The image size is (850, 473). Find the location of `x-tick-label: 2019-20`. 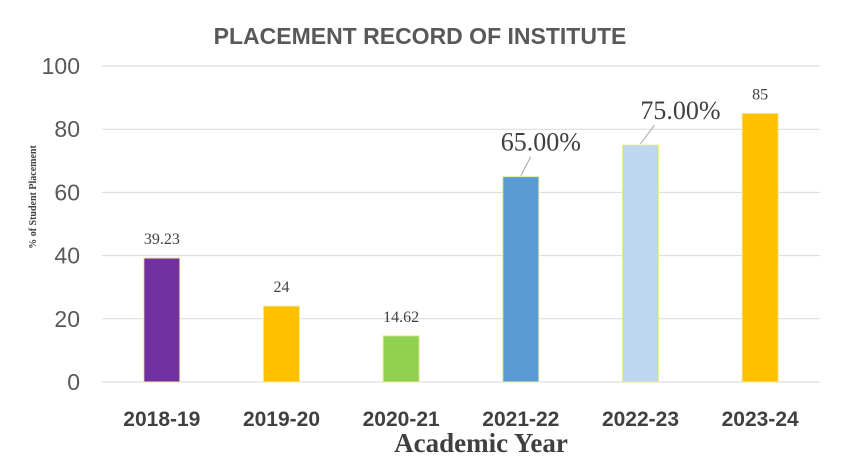

x-tick-label: 2019-20 is located at coordinates (281, 419).